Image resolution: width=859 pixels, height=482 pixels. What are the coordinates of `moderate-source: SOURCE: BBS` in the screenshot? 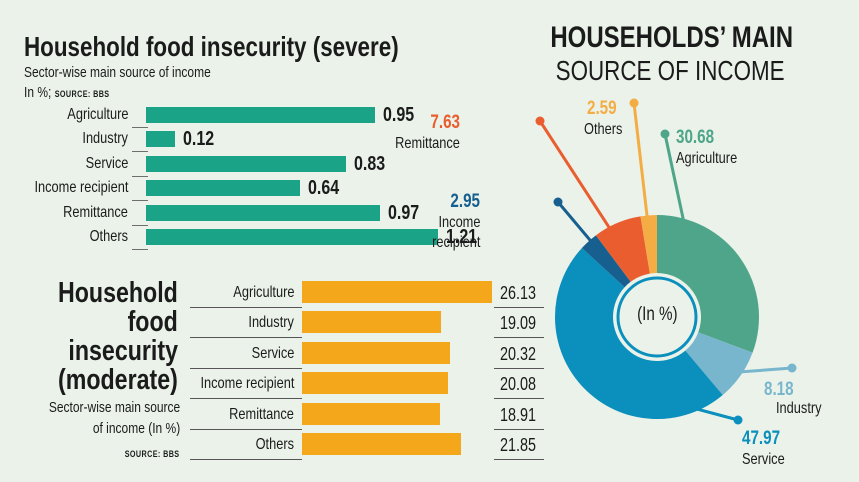 It's located at (152, 454).